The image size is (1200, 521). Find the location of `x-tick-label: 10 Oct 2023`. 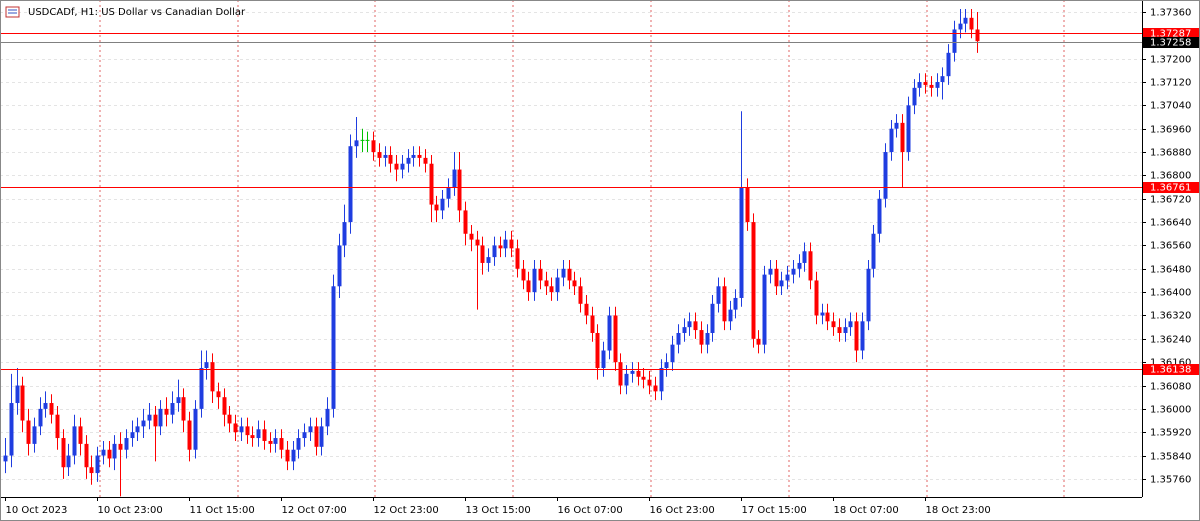

x-tick-label: 10 Oct 2023 is located at coordinates (37, 510).